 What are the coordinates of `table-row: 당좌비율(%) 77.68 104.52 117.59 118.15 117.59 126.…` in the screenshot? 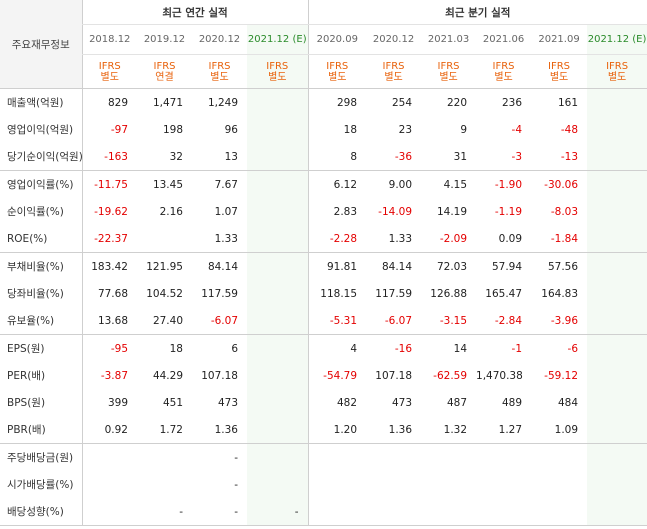 It's located at (323, 293).